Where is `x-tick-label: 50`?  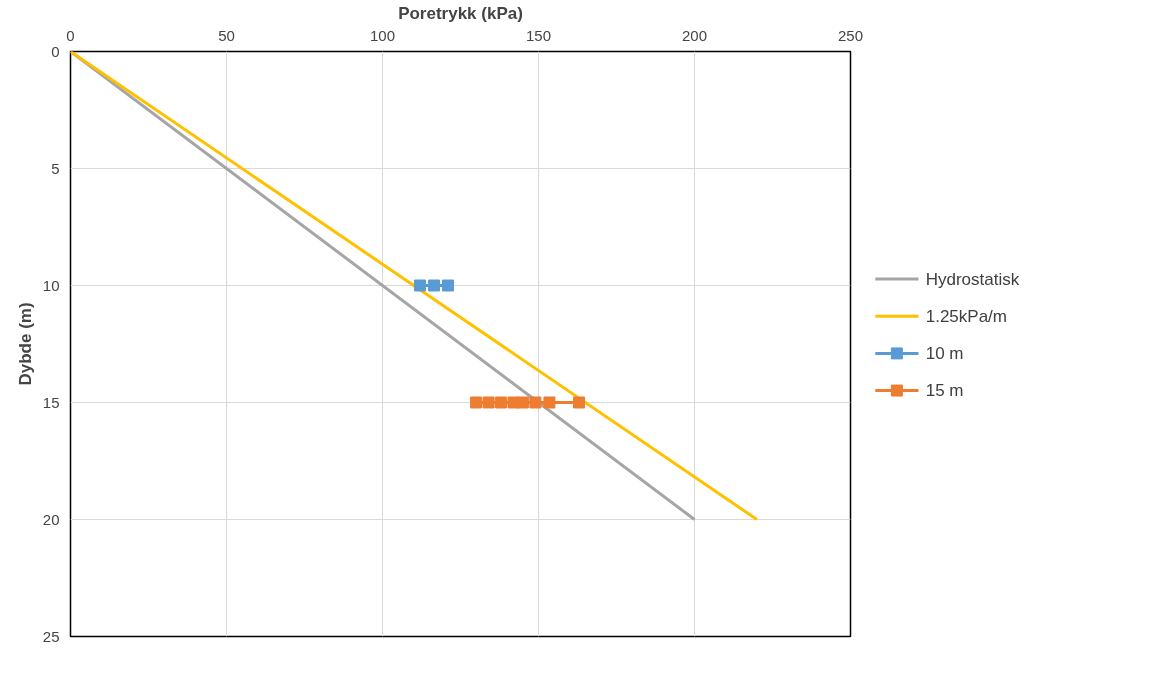 x-tick-label: 50 is located at coordinates (226, 35).